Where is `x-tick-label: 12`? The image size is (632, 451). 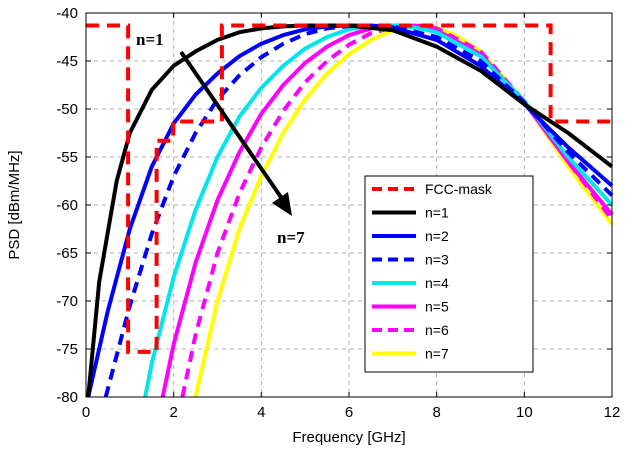
x-tick-label: 12 is located at coordinates (612, 412).